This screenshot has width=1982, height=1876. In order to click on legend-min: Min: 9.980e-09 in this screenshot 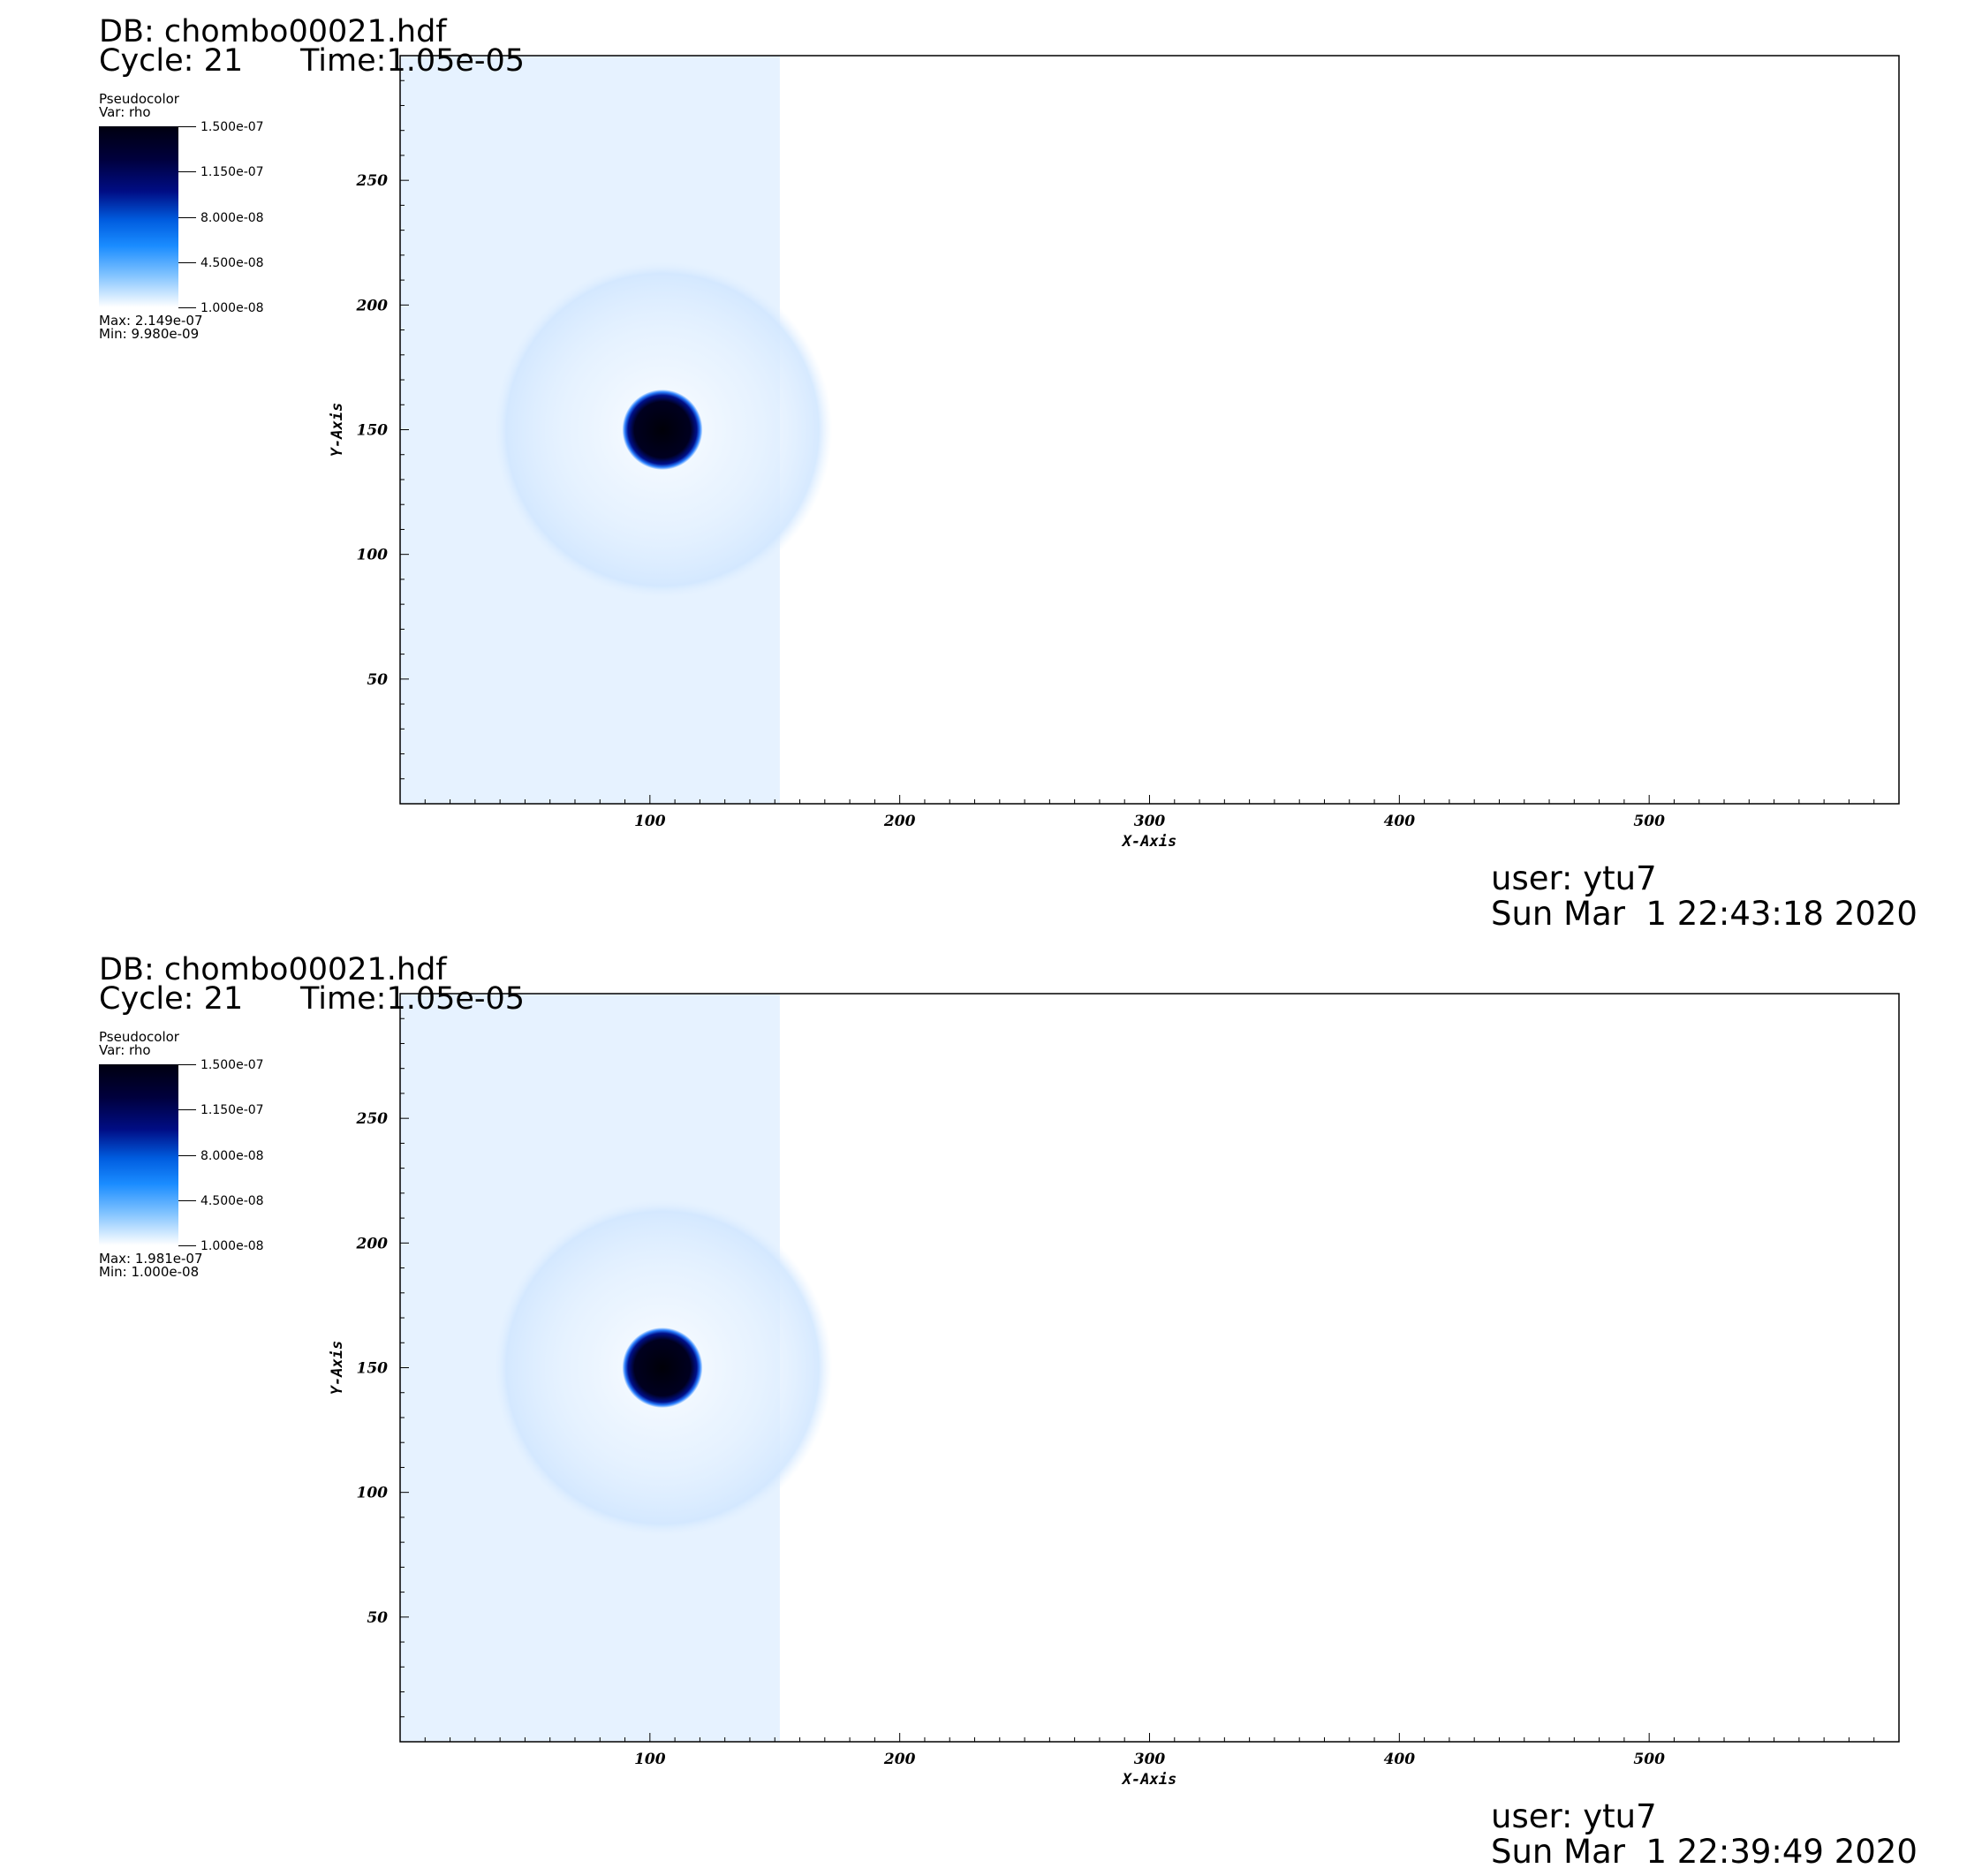, I will do `click(149, 334)`.